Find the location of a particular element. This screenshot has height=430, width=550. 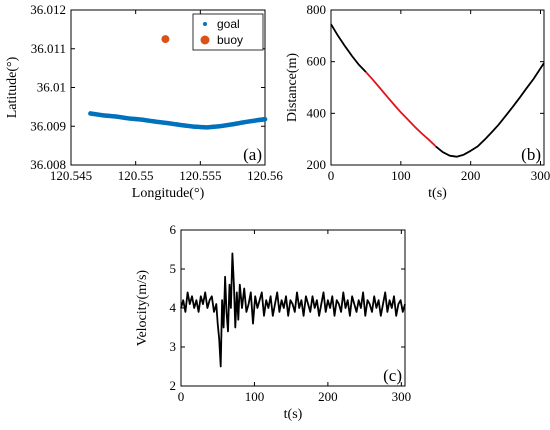

y-tick-label: 4 is located at coordinates (173, 307).